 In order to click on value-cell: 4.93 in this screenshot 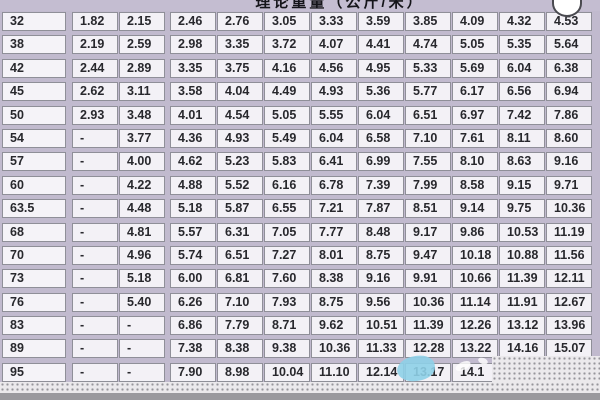, I will do `click(240, 138)`.